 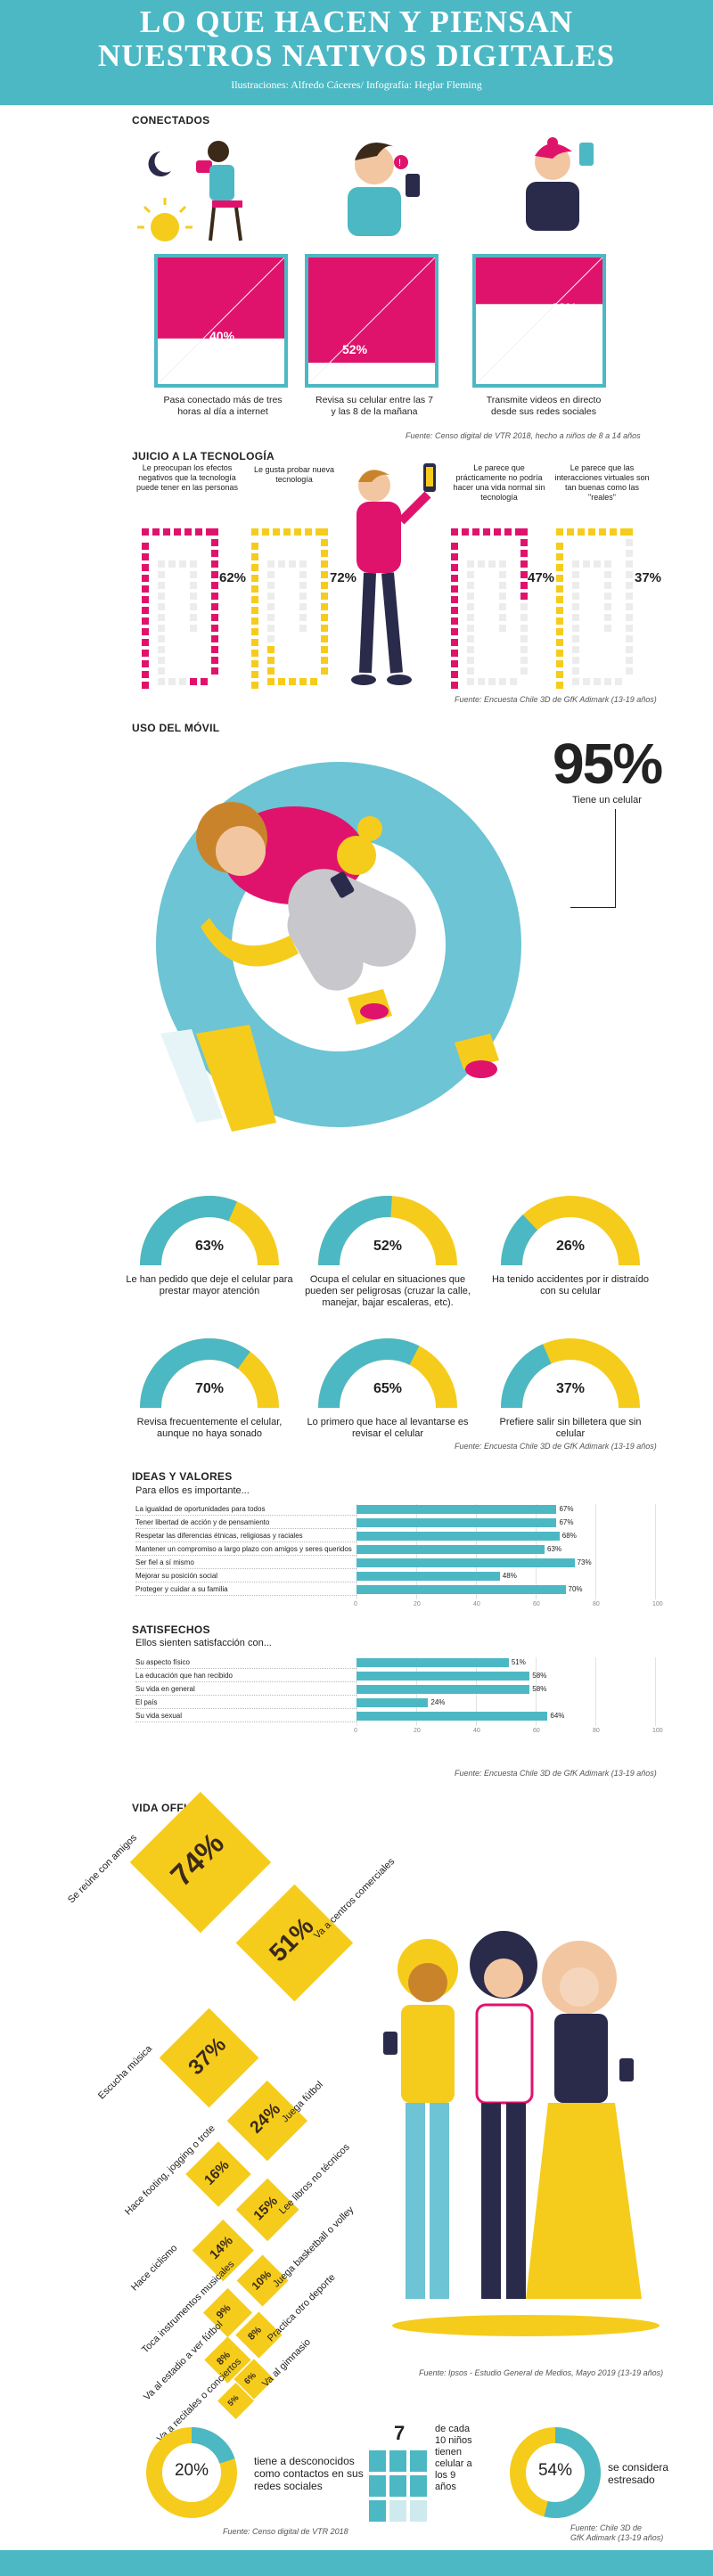 I want to click on section-title-ideas: IDEAS Y VALORES, so click(x=182, y=1476).